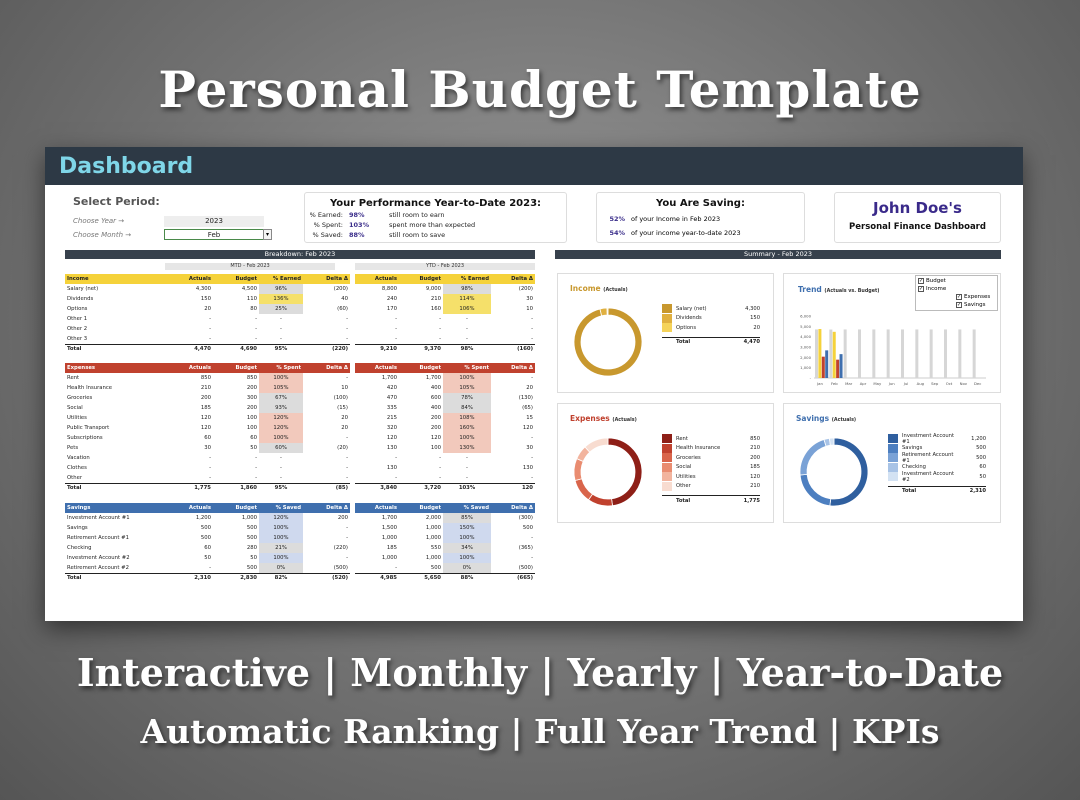 The width and height of the screenshot is (1080, 800). What do you see at coordinates (77, 418) in the screenshot?
I see `table-cell: Utilities` at bounding box center [77, 418].